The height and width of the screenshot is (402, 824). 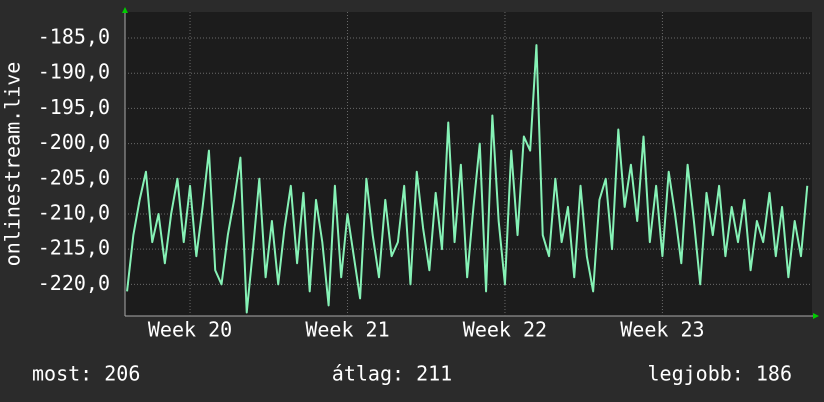 What do you see at coordinates (720, 374) in the screenshot?
I see `footer-best: legjobb: 186` at bounding box center [720, 374].